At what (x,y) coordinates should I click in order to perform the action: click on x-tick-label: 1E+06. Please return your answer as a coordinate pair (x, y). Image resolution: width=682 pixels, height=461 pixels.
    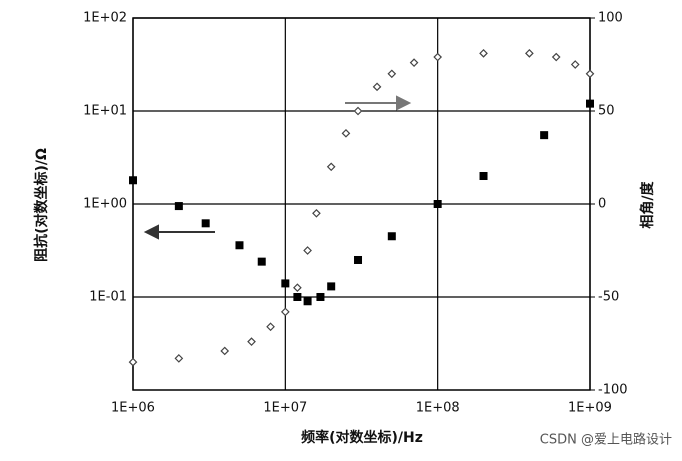
    Looking at the image, I should click on (133, 408).